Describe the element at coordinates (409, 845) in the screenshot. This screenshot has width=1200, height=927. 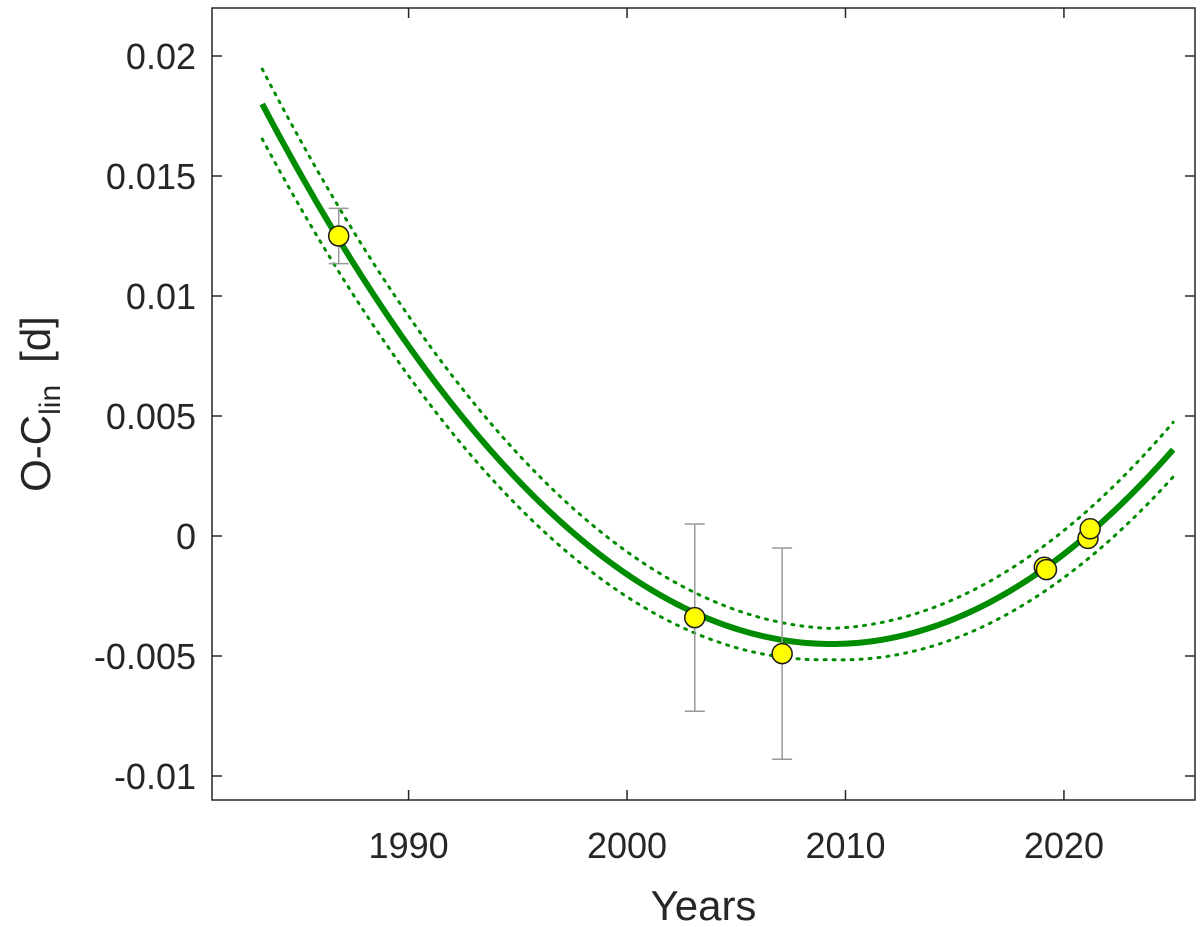
I see `x-tick-label: 1990` at that location.